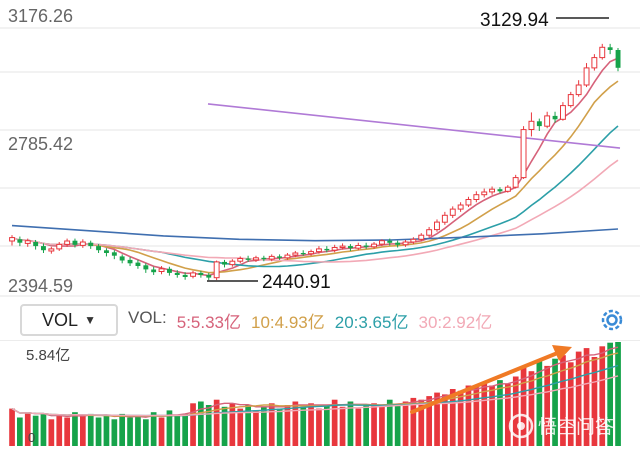 The height and width of the screenshot is (450, 640). I want to click on low-annotation: 2440.91, so click(269, 282).